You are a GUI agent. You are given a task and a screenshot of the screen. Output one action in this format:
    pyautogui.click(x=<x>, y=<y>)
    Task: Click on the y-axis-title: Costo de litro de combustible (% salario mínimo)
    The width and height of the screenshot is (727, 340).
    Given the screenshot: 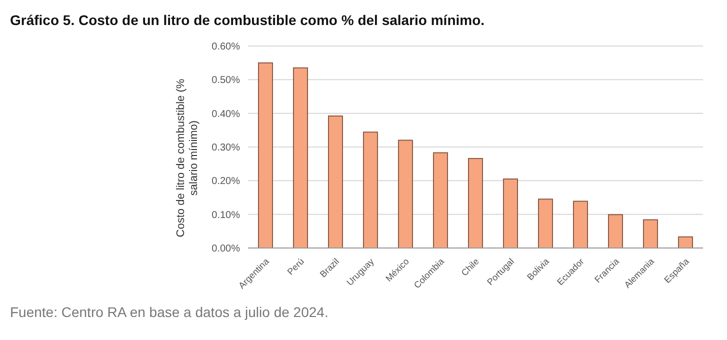 What is the action you would take?
    pyautogui.click(x=188, y=159)
    